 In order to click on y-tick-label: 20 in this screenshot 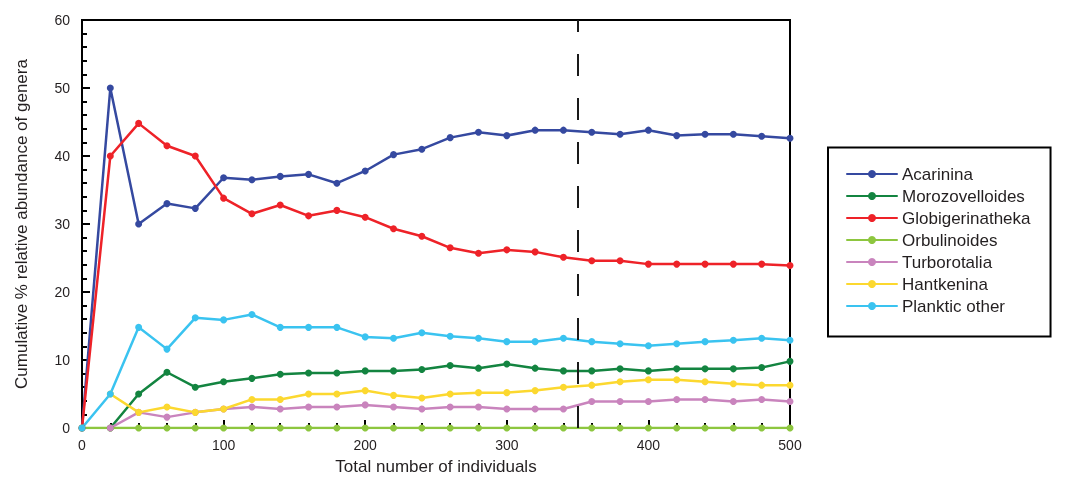, I will do `click(62, 292)`.